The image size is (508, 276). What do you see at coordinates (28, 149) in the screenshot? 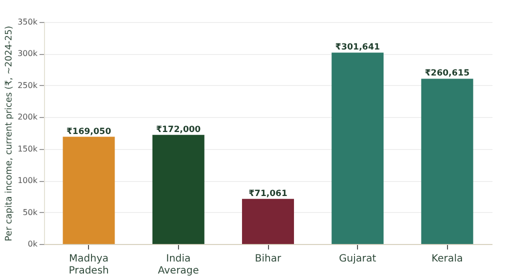
I see `y-tick-label: 150k` at bounding box center [28, 149].